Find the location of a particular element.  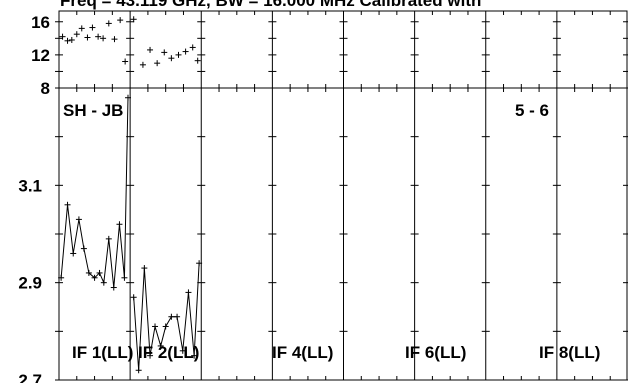

top-scatter-points is located at coordinates (130, 42).